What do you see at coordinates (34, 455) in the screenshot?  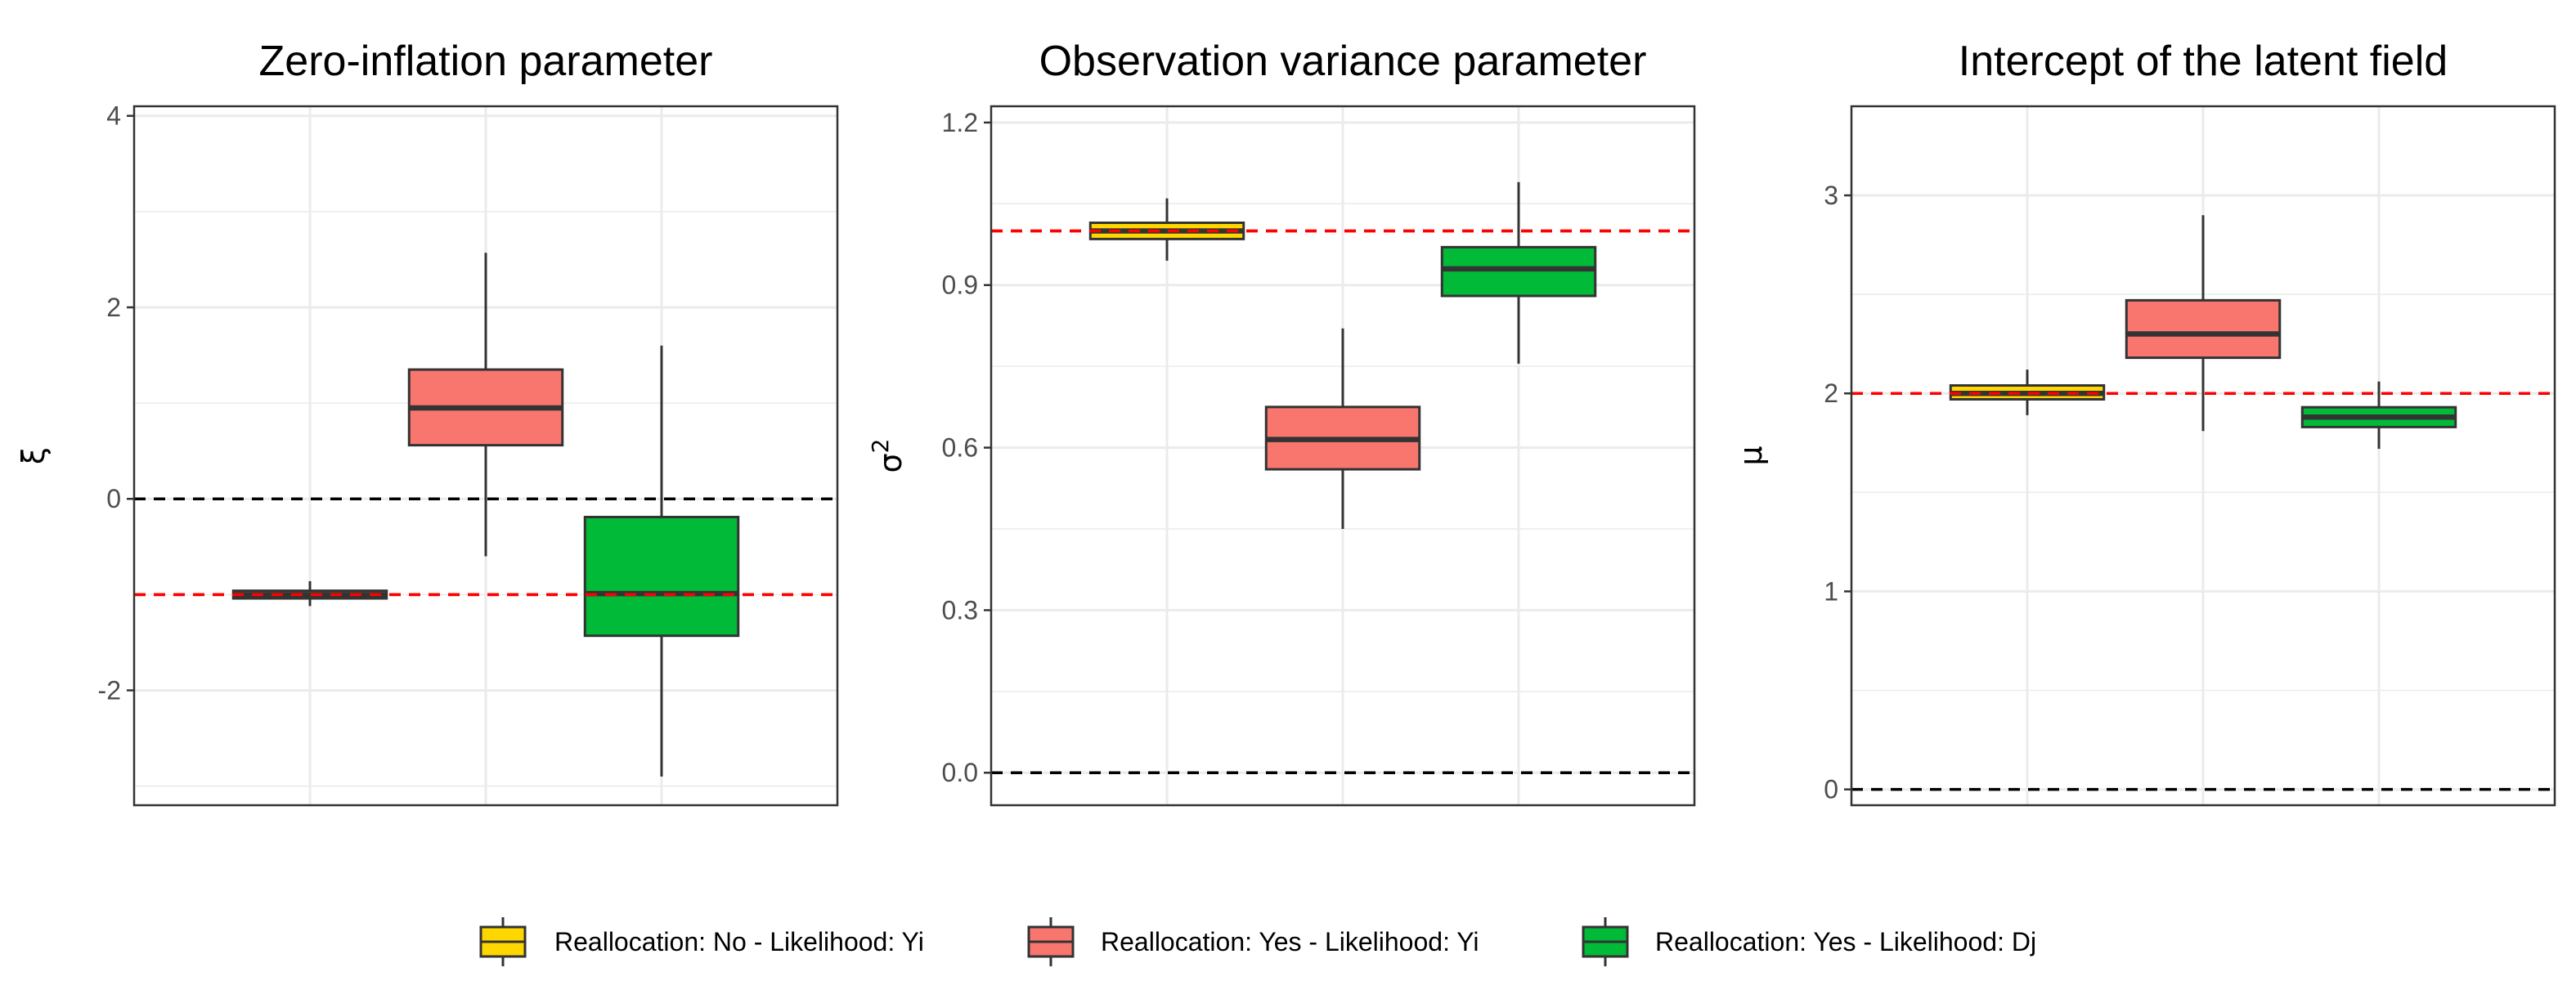 I see `y-axis-label: ξ` at bounding box center [34, 455].